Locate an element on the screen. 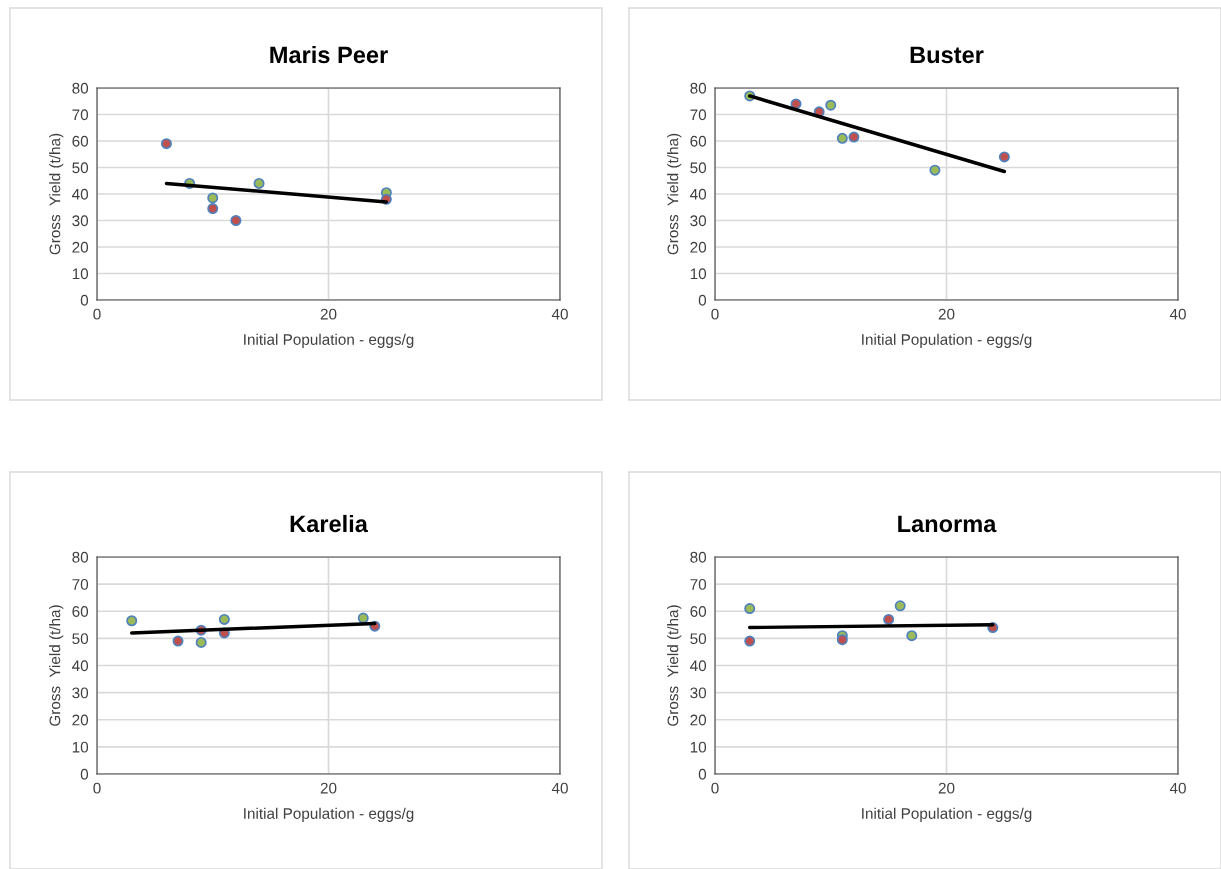  chart-title: Maris Peer is located at coordinates (329, 54).